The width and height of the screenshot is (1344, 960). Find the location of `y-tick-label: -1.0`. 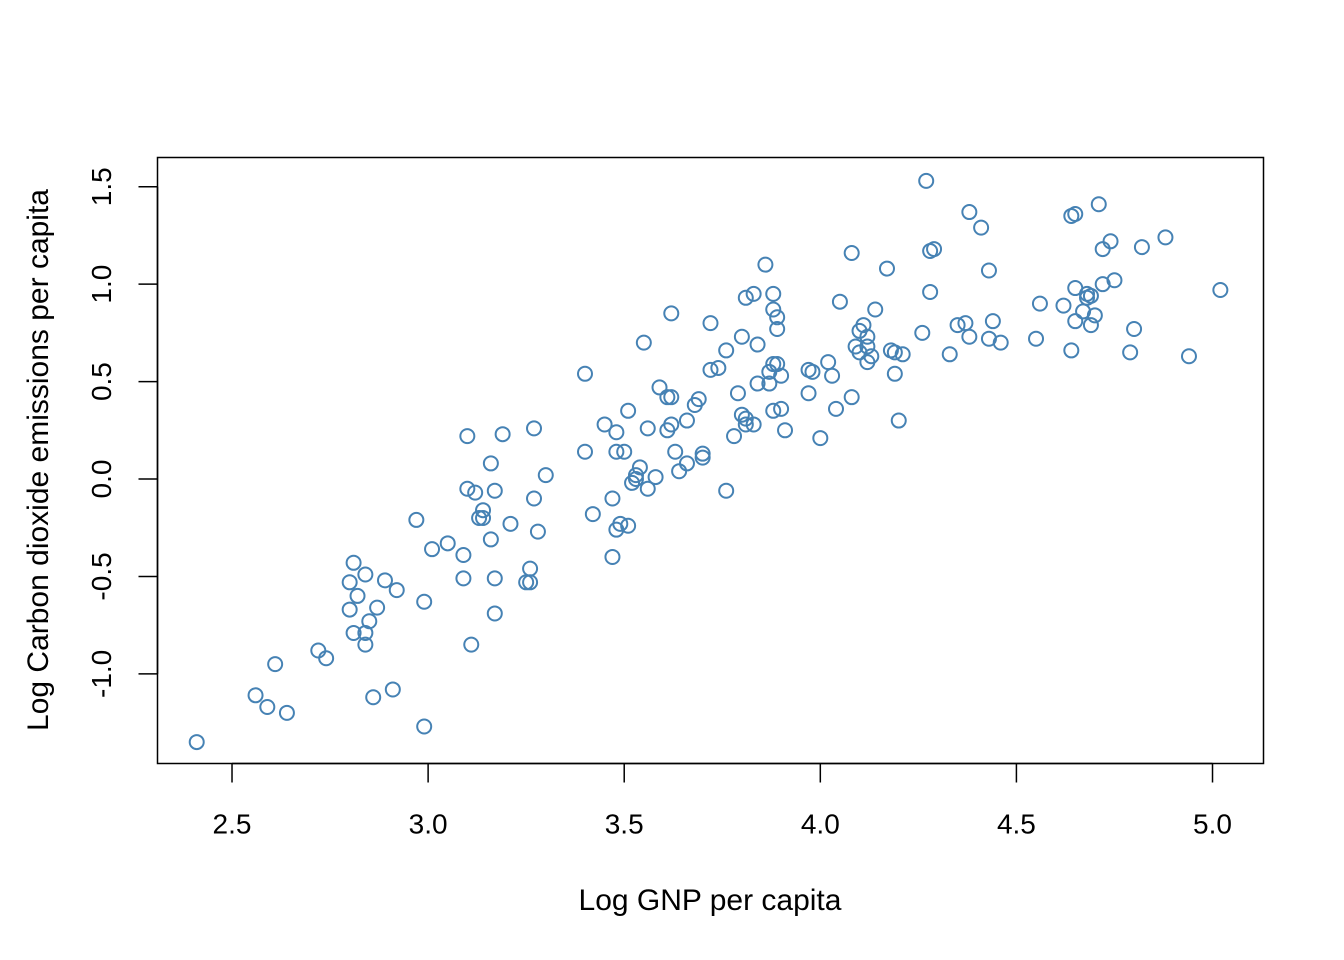

y-tick-label: -1.0 is located at coordinates (101, 674).